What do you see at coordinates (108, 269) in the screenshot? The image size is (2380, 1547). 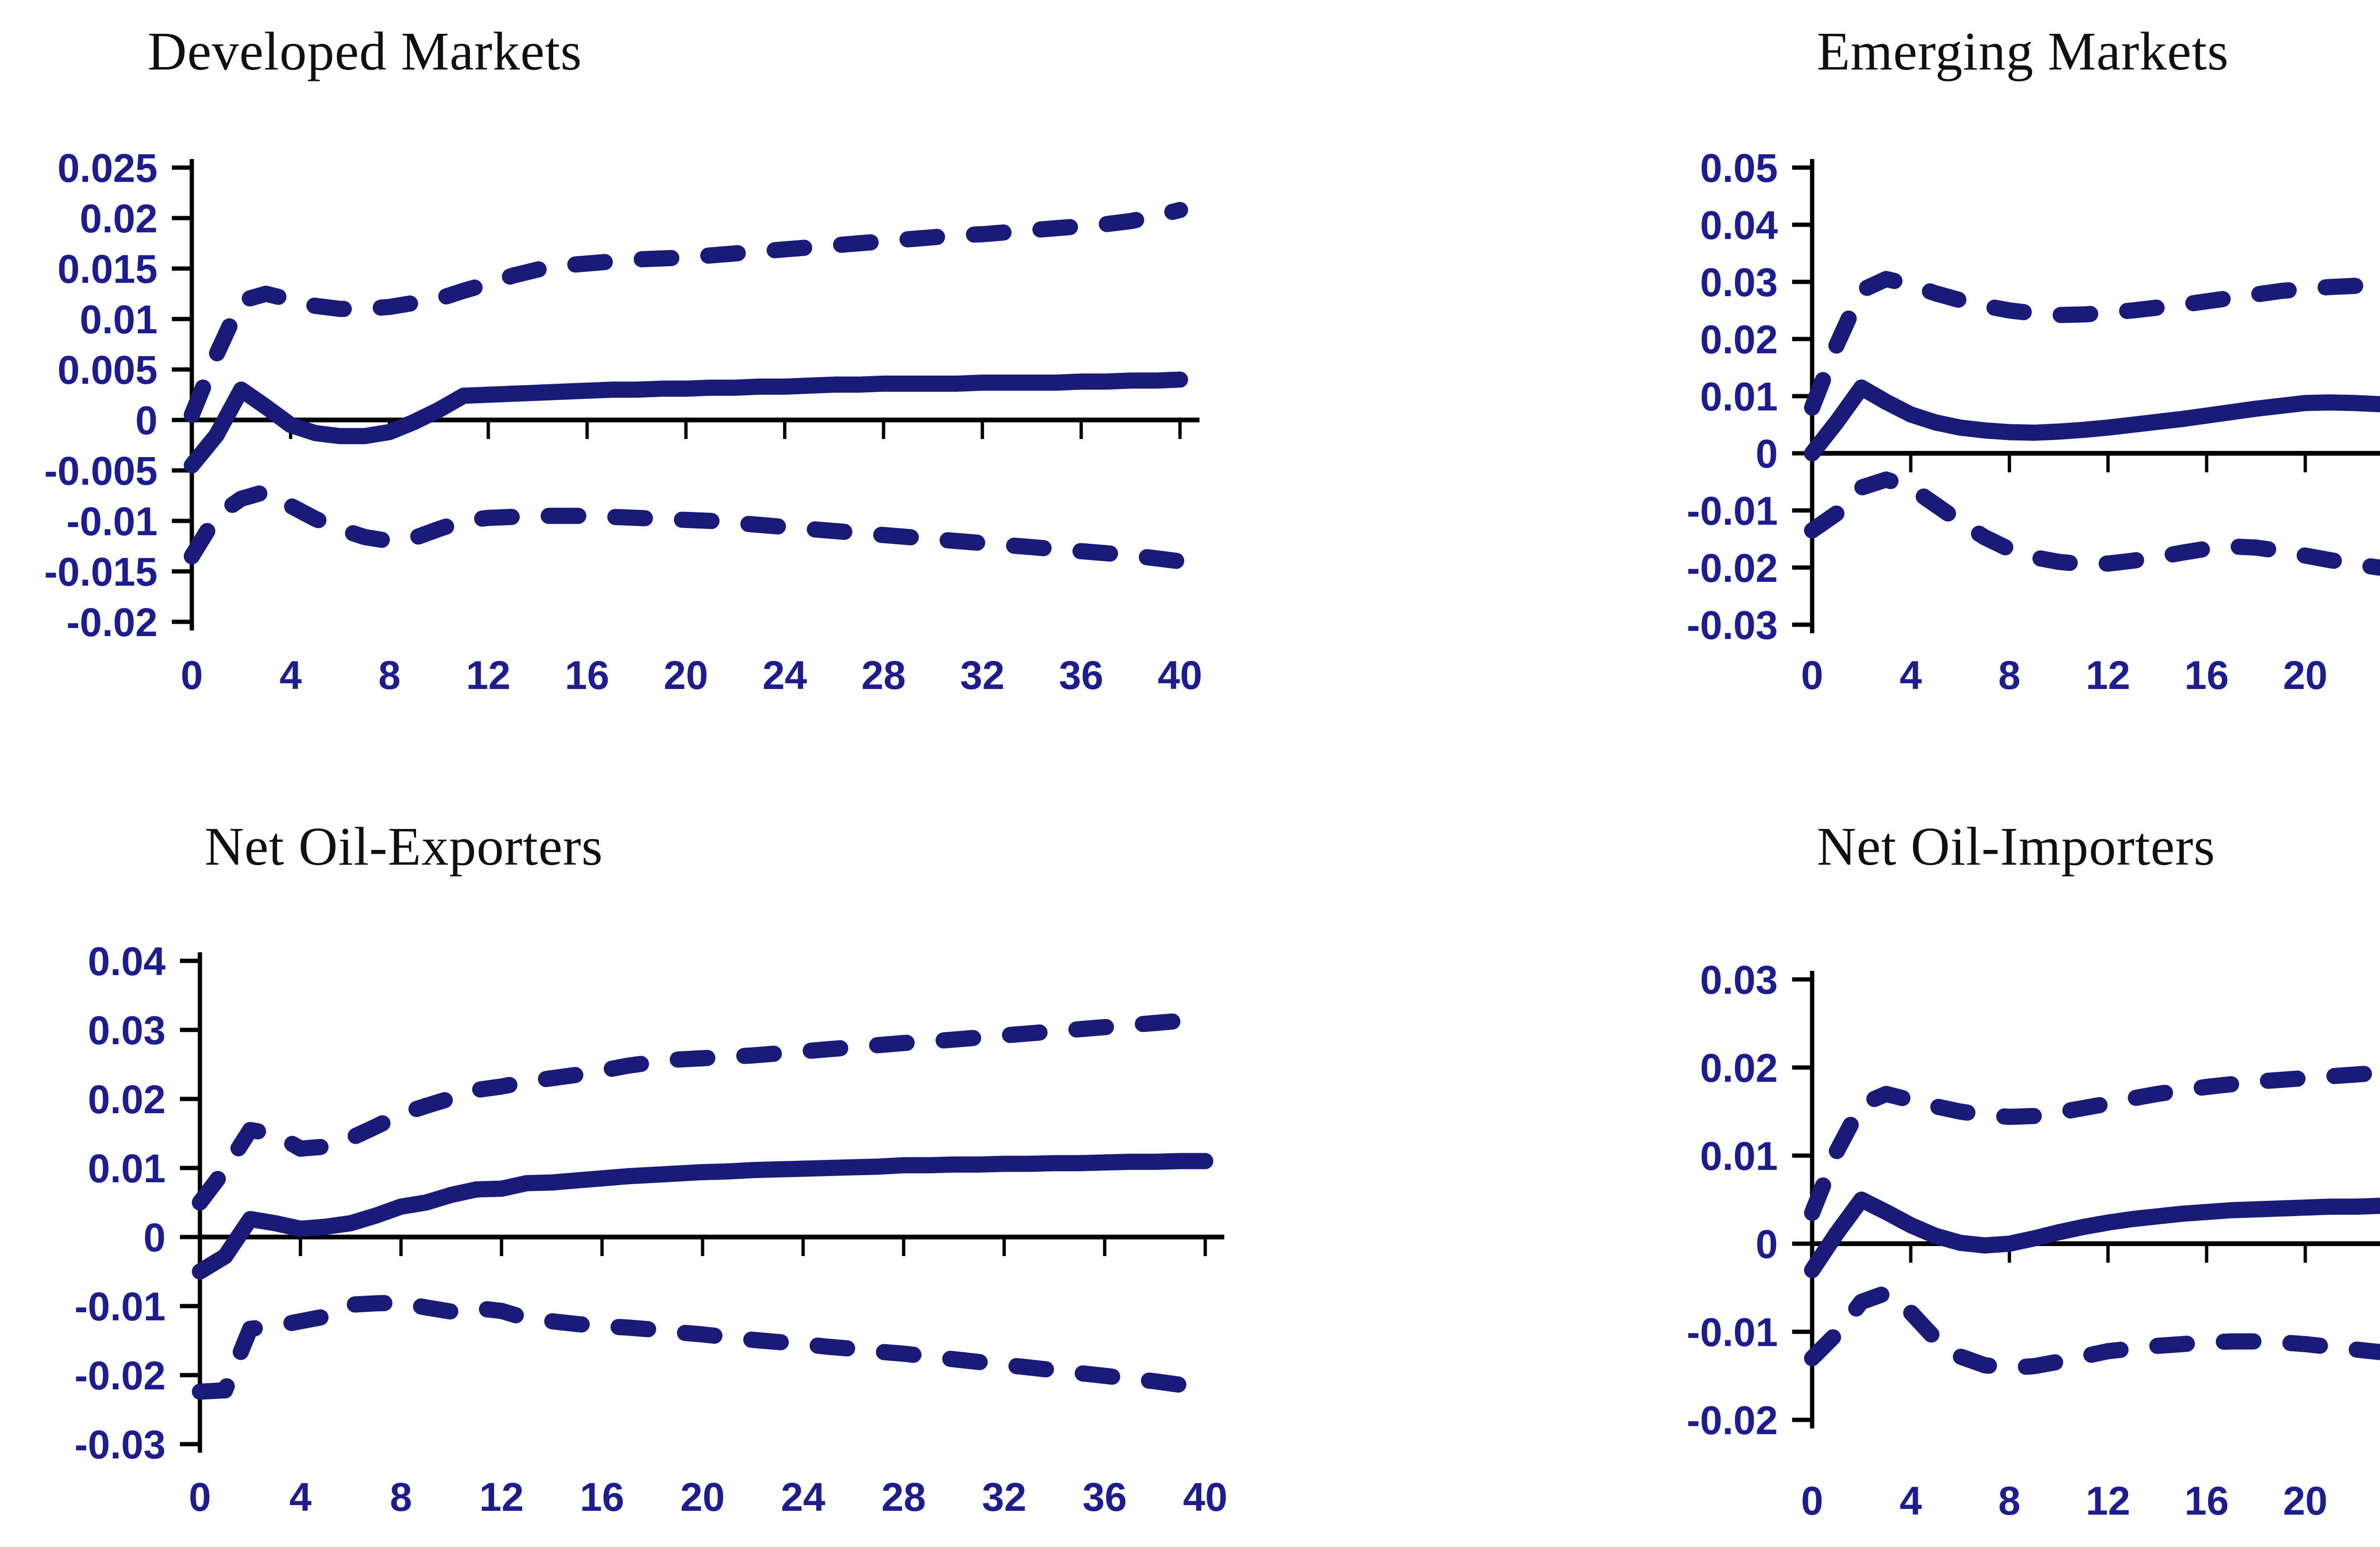 I see `y-tick-label: 0.015` at bounding box center [108, 269].